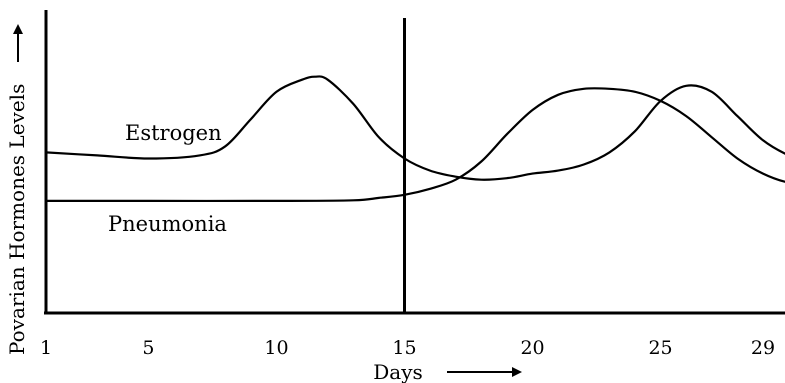 The height and width of the screenshot is (383, 785). I want to click on x-tick-labels: 1 5 10 15 20 25 29, so click(407, 348).